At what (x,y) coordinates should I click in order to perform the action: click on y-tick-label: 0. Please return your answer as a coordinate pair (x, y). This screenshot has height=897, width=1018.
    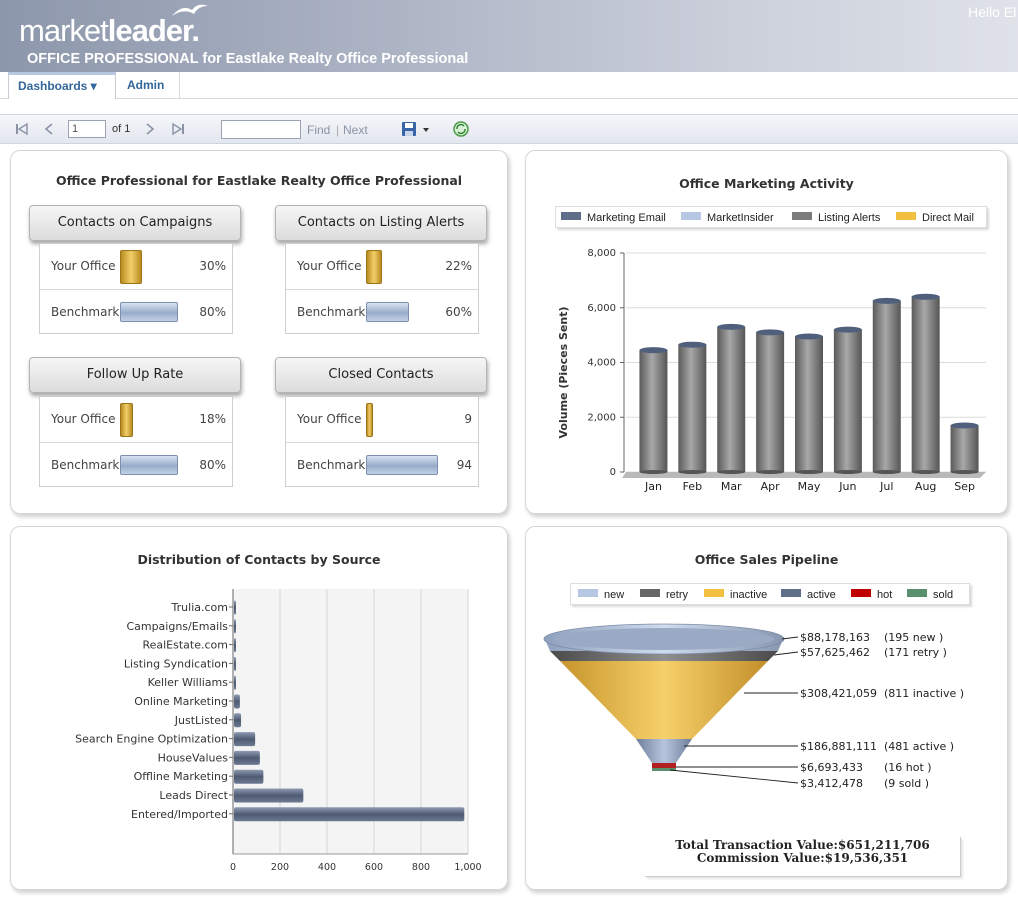
    Looking at the image, I should click on (613, 472).